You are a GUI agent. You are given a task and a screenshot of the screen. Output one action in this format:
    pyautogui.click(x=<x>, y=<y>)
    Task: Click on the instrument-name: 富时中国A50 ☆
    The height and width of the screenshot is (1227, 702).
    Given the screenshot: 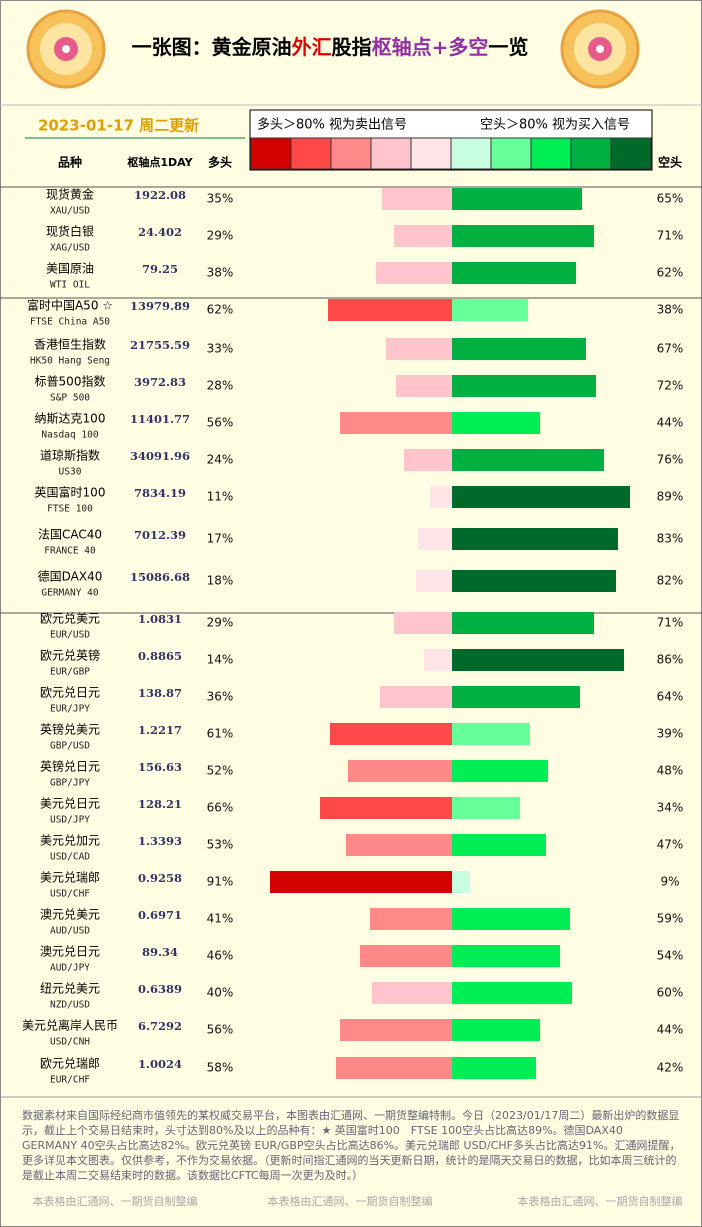 What is the action you would take?
    pyautogui.click(x=70, y=305)
    